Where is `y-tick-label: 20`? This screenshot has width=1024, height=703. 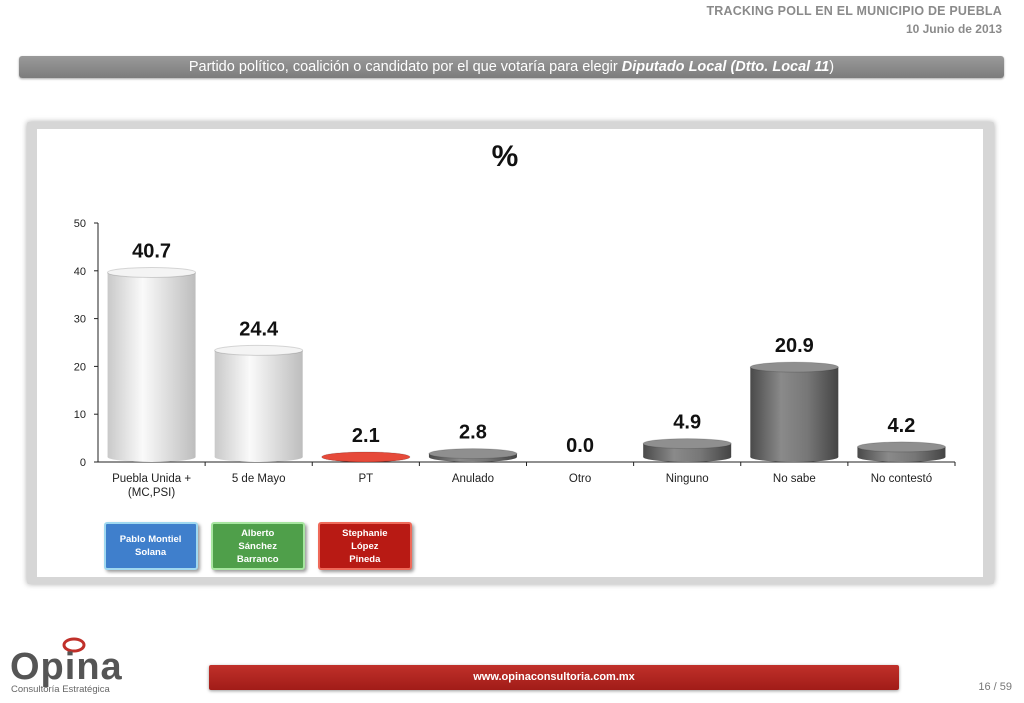
y-tick-label: 20 is located at coordinates (80, 367).